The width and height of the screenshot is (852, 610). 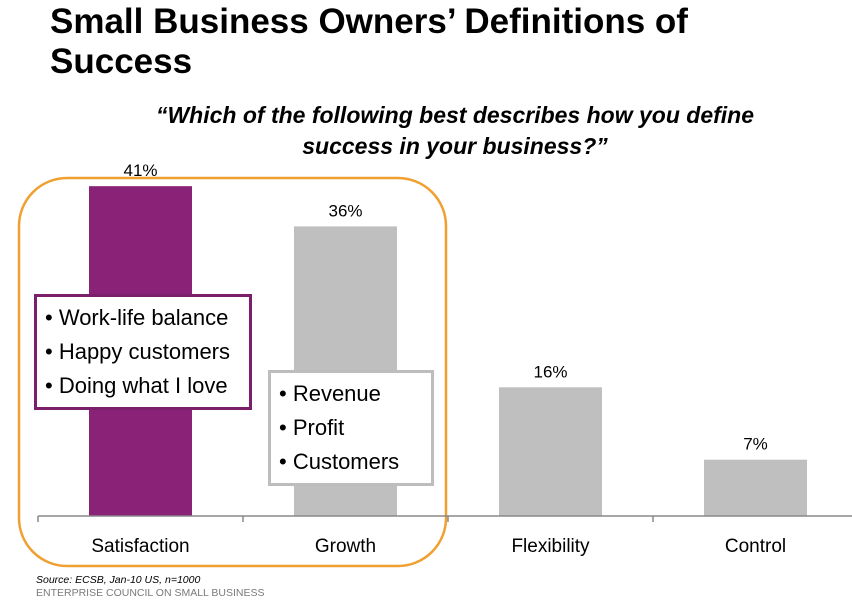 What do you see at coordinates (550, 371) in the screenshot?
I see `data-label-flexibility: 16%` at bounding box center [550, 371].